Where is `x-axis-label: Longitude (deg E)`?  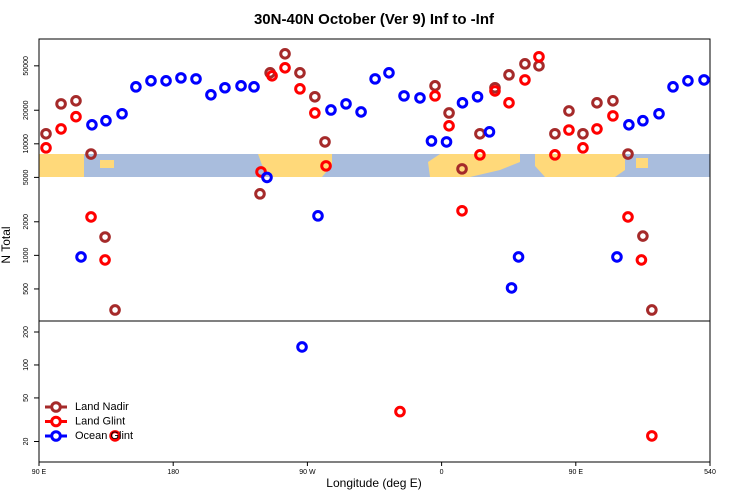
x-axis-label: Longitude (deg E) is located at coordinates (373, 483).